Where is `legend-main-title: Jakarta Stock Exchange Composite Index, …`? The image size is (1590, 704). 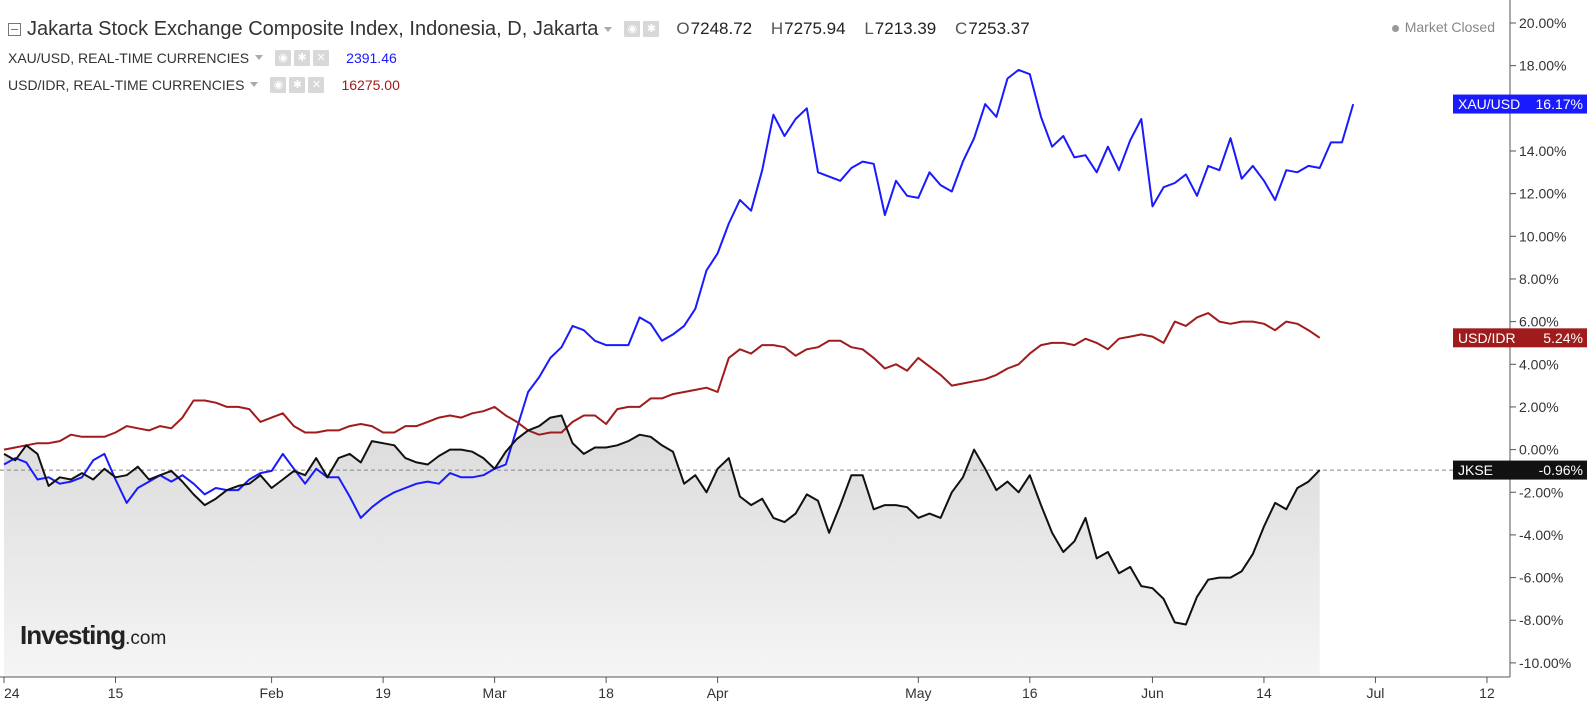 legend-main-title: Jakarta Stock Exchange Composite Index, … is located at coordinates (313, 28).